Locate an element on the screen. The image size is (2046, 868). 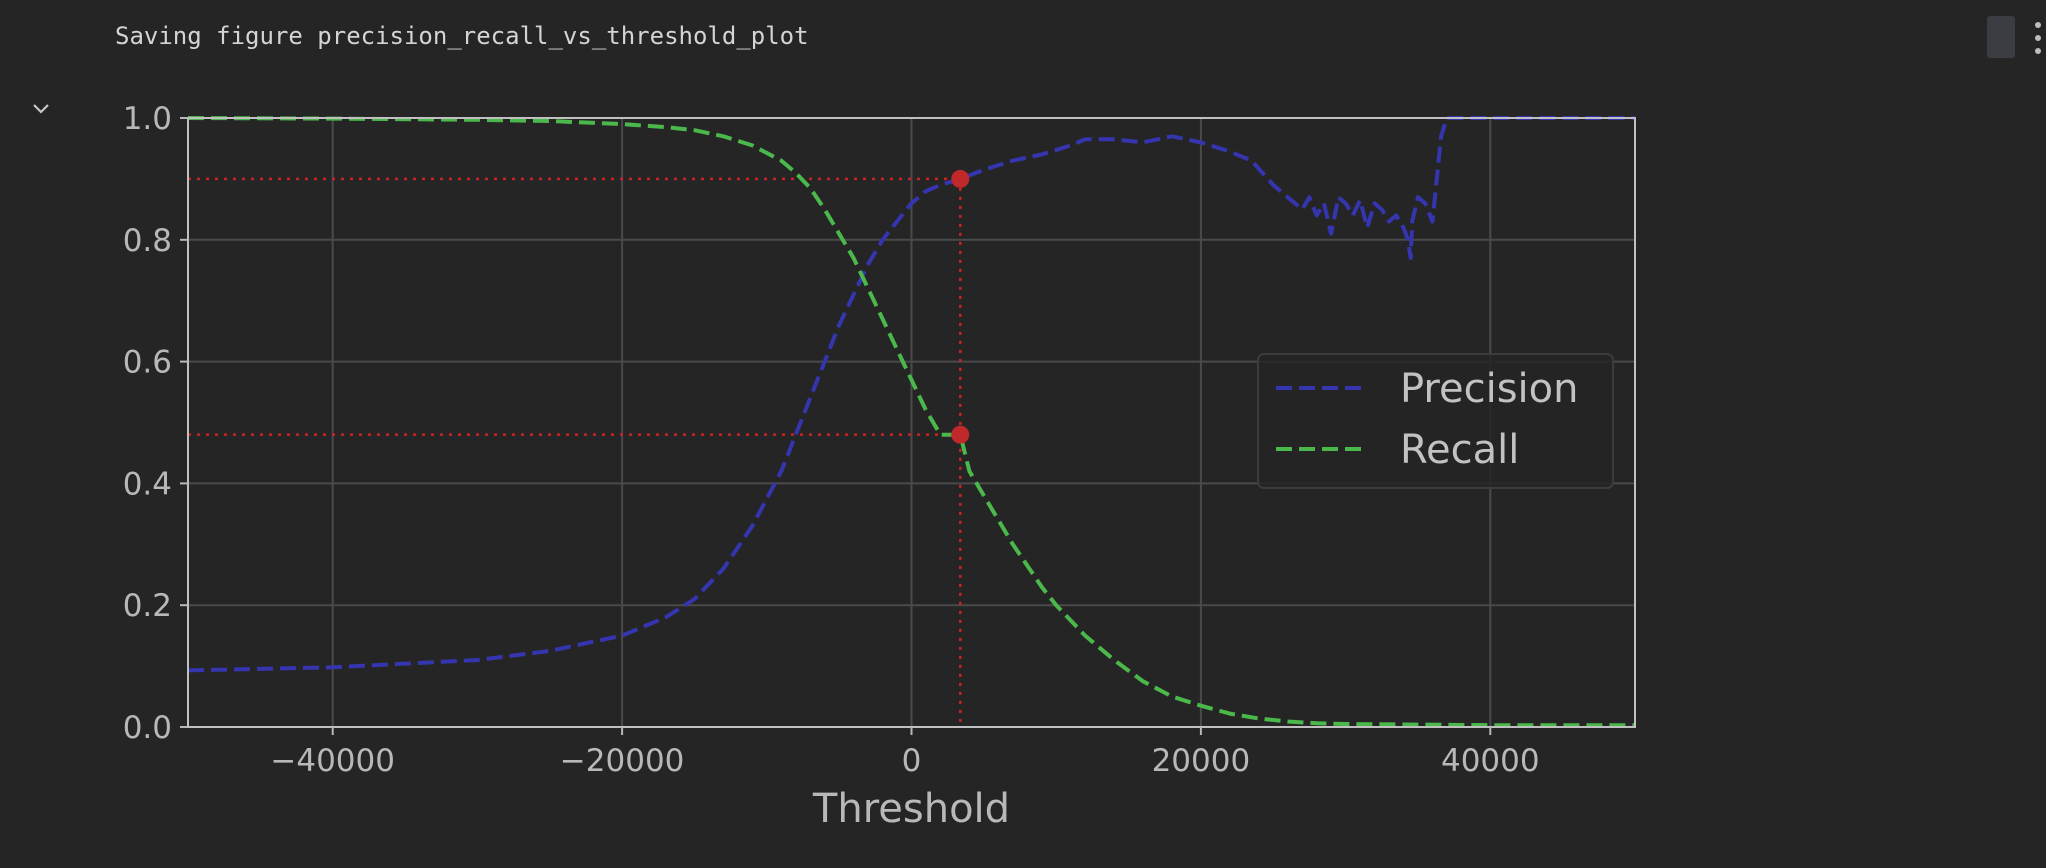
recall-point is located at coordinates (960, 434).